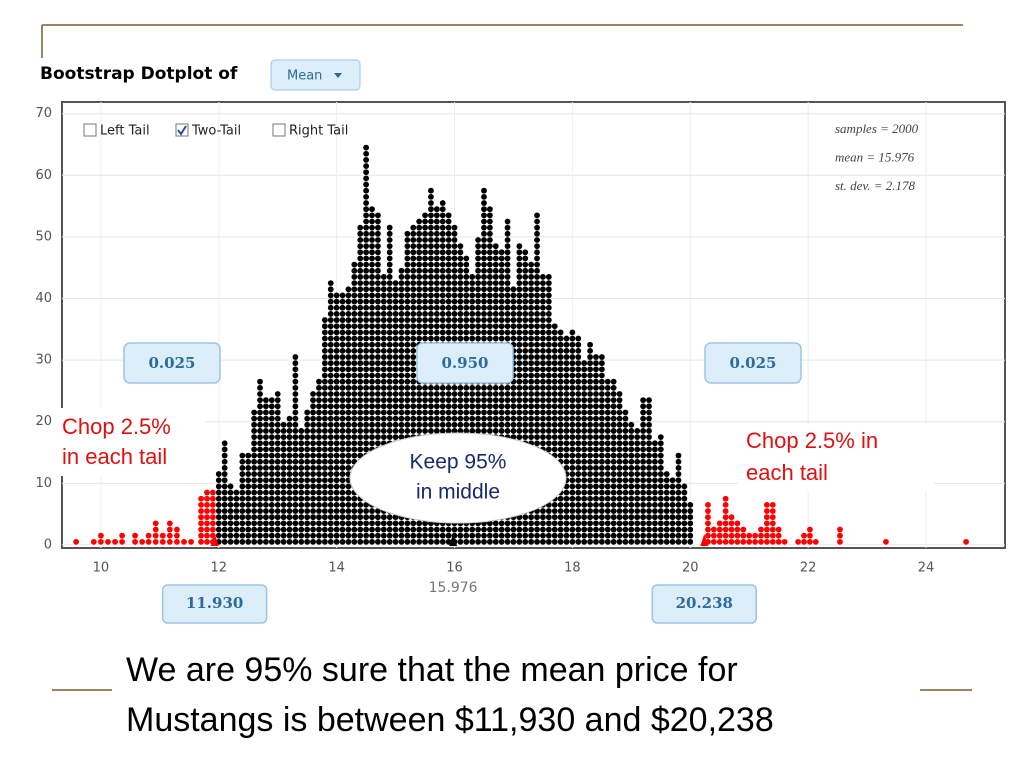 The height and width of the screenshot is (772, 1024). I want to click on option: Two-Tail, so click(208, 131).